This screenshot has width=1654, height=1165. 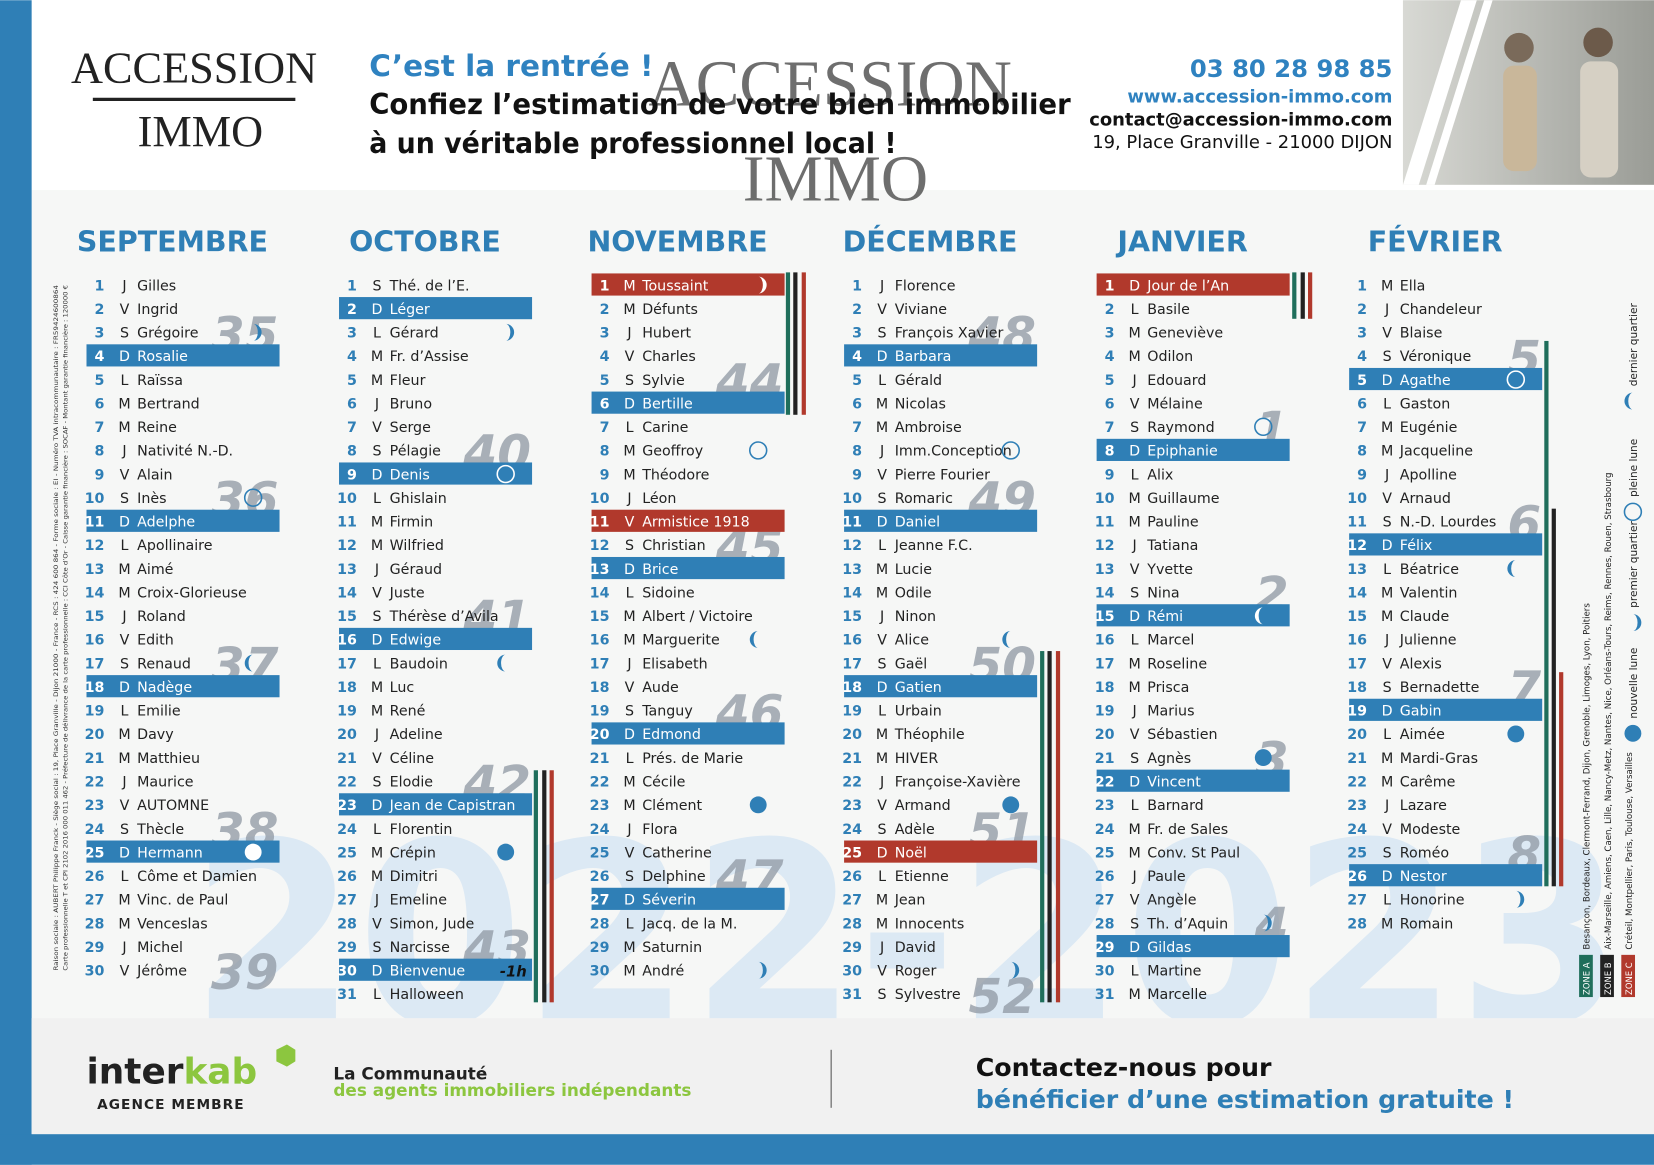 What do you see at coordinates (158, 712) in the screenshot?
I see `saint-name: Emilie` at bounding box center [158, 712].